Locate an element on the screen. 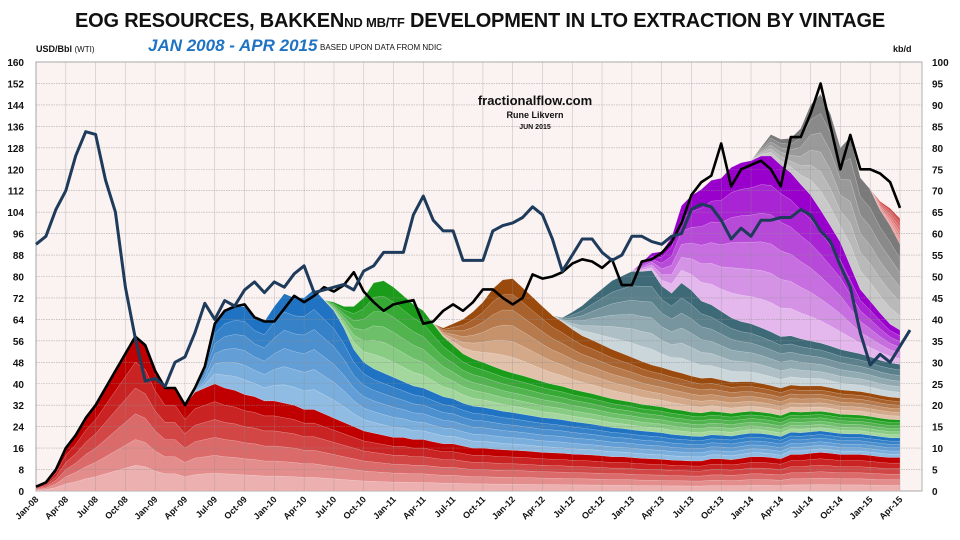  x-tick-label: Apr-10 is located at coordinates (294, 507).